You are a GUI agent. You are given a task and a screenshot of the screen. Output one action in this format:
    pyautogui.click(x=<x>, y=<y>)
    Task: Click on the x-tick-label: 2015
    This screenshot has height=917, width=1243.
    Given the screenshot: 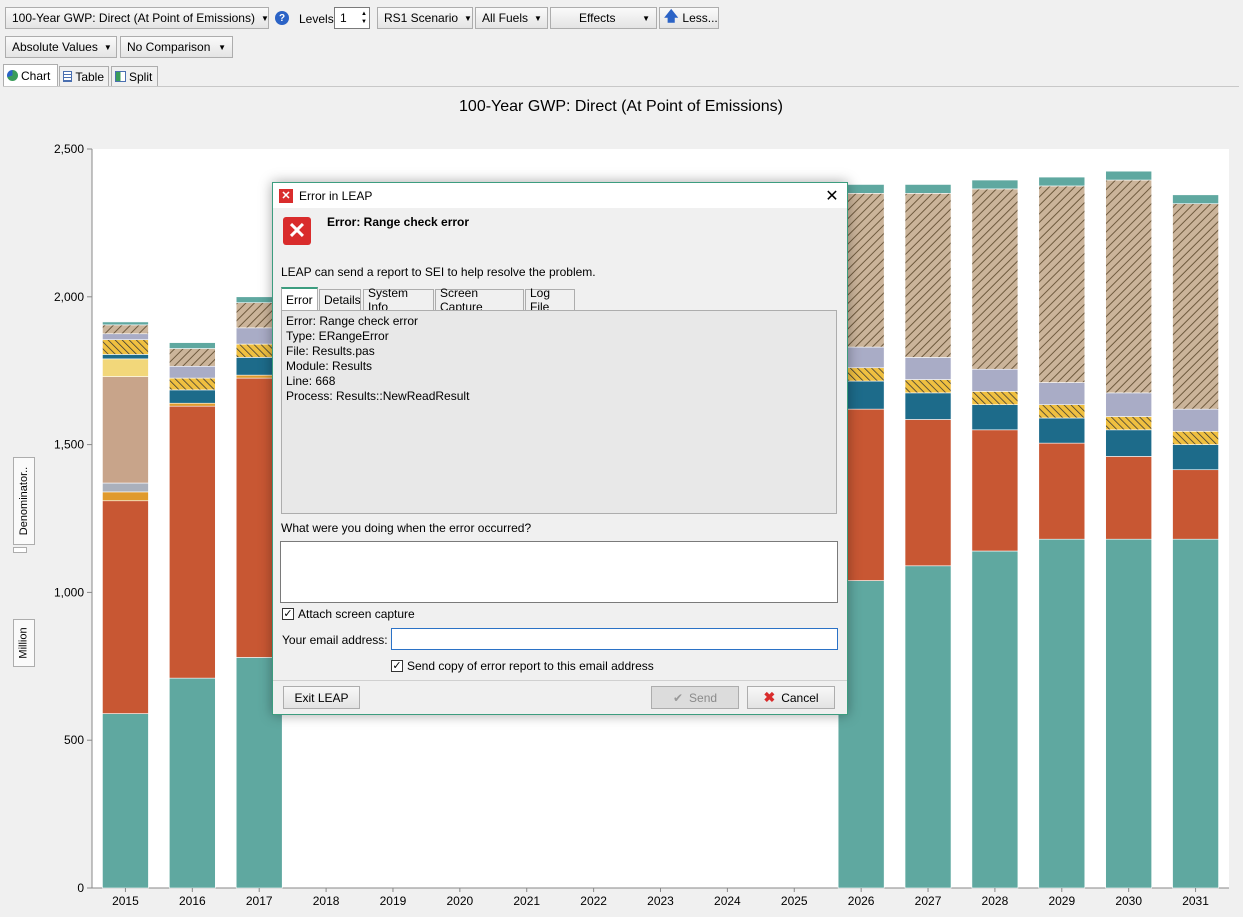 What is the action you would take?
    pyautogui.click(x=125, y=901)
    